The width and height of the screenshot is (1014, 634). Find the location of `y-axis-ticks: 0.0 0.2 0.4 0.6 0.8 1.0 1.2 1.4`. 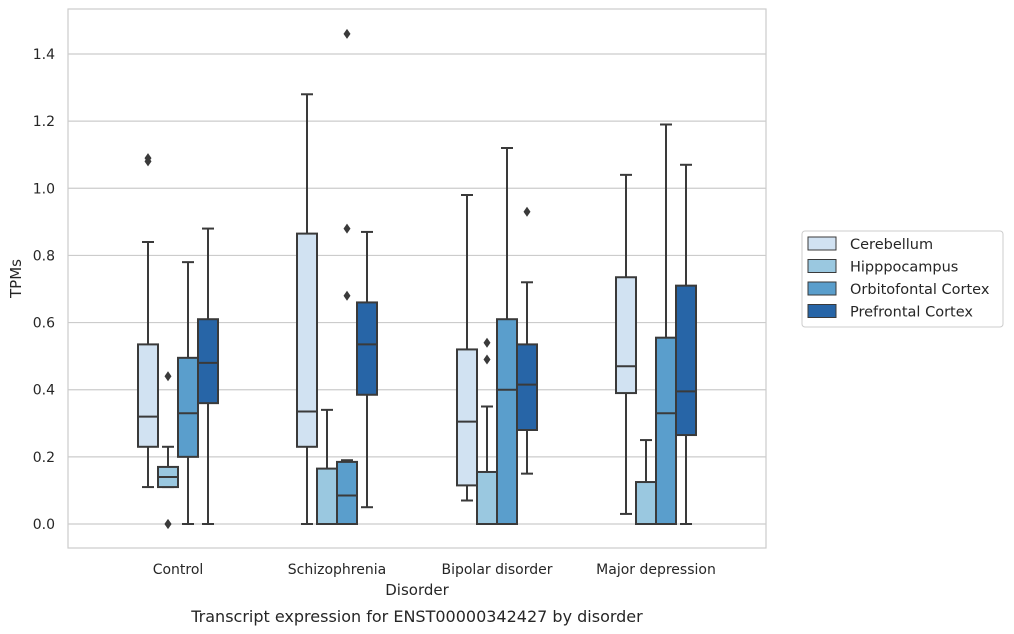

y-axis-ticks: 0.0 0.2 0.4 0.6 0.8 1.0 1.2 1.4 is located at coordinates (44, 290).